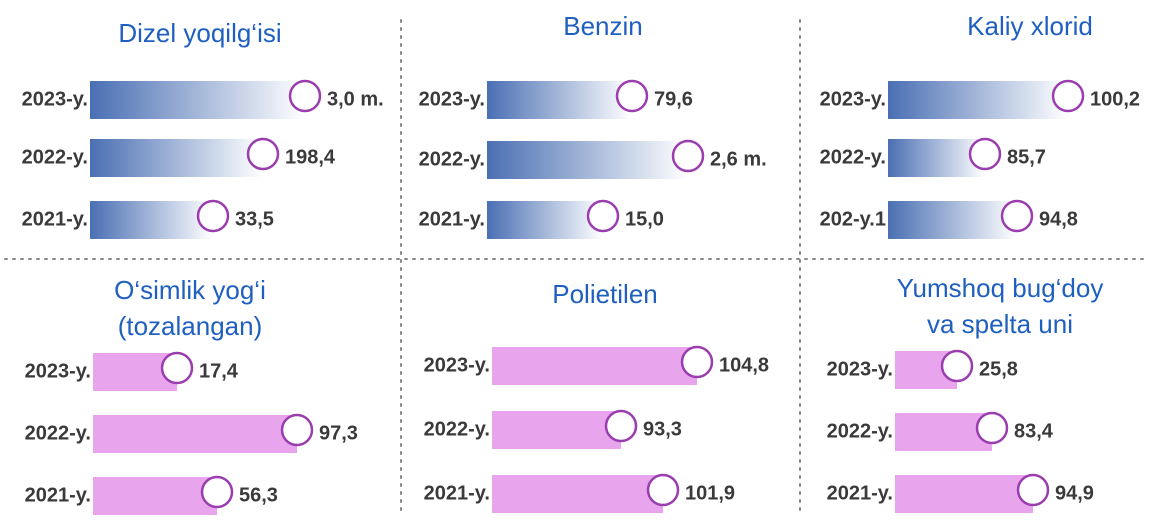 The image size is (1152, 521). Describe the element at coordinates (1058, 219) in the screenshot. I see `value-label: 94,8` at that location.